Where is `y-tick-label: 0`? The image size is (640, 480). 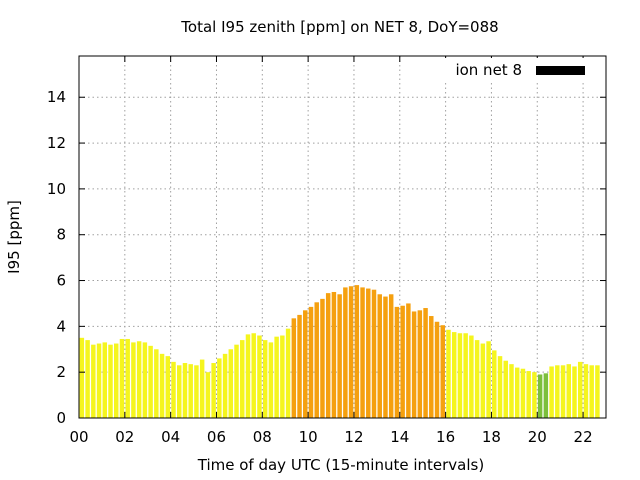 y-tick-label: 0 is located at coordinates (61, 418).